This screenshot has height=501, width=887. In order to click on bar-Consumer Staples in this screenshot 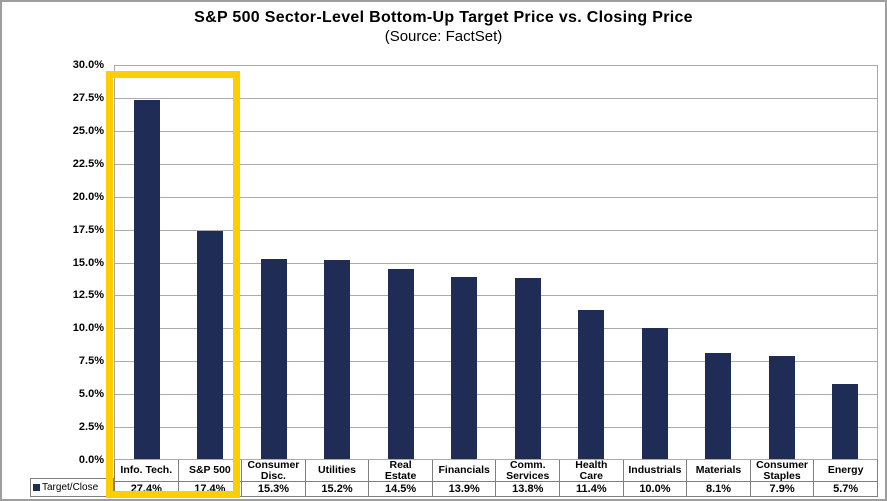, I will do `click(781, 407)`.